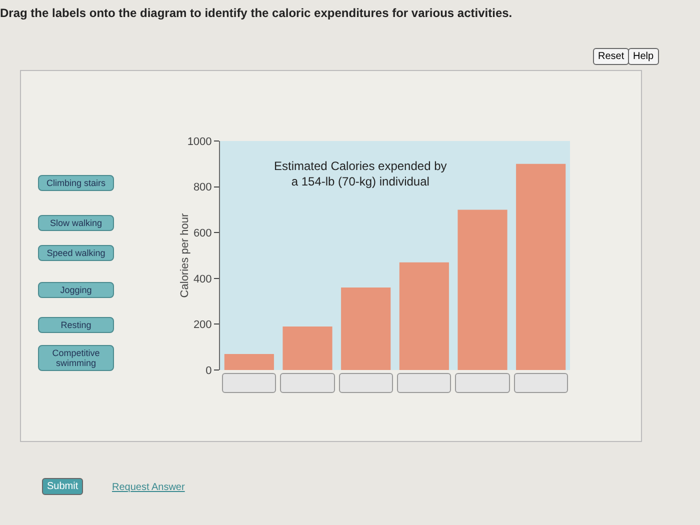 This screenshot has width=700, height=525. Describe the element at coordinates (63, 486) in the screenshot. I see `text: Submit` at that location.